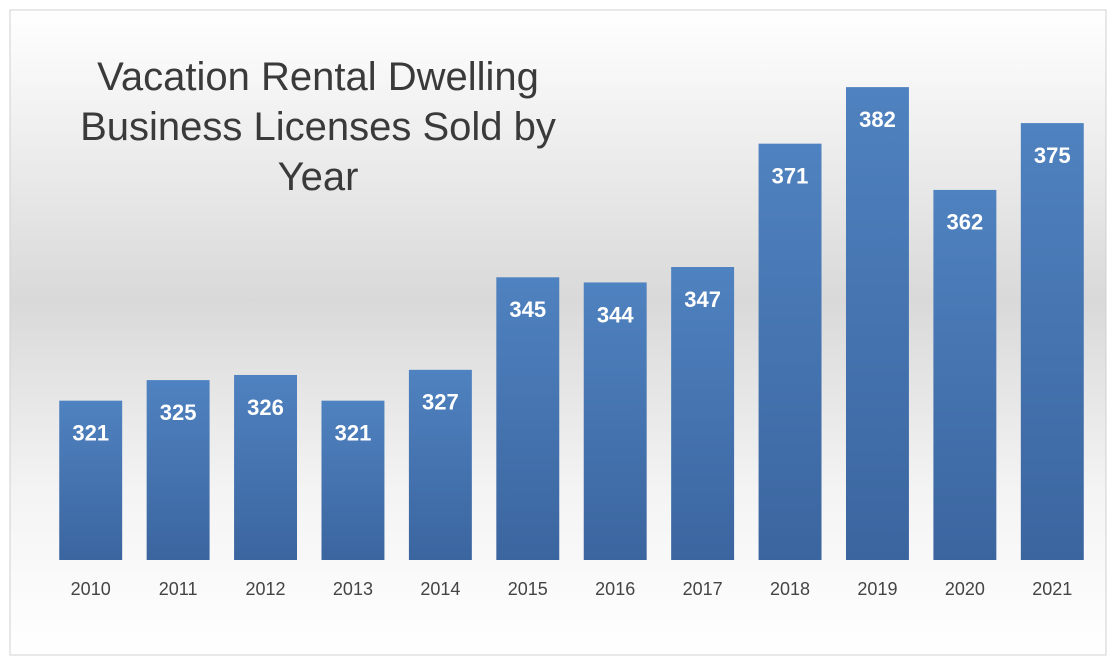  What do you see at coordinates (877, 589) in the screenshot?
I see `x-tick-label: 2019` at bounding box center [877, 589].